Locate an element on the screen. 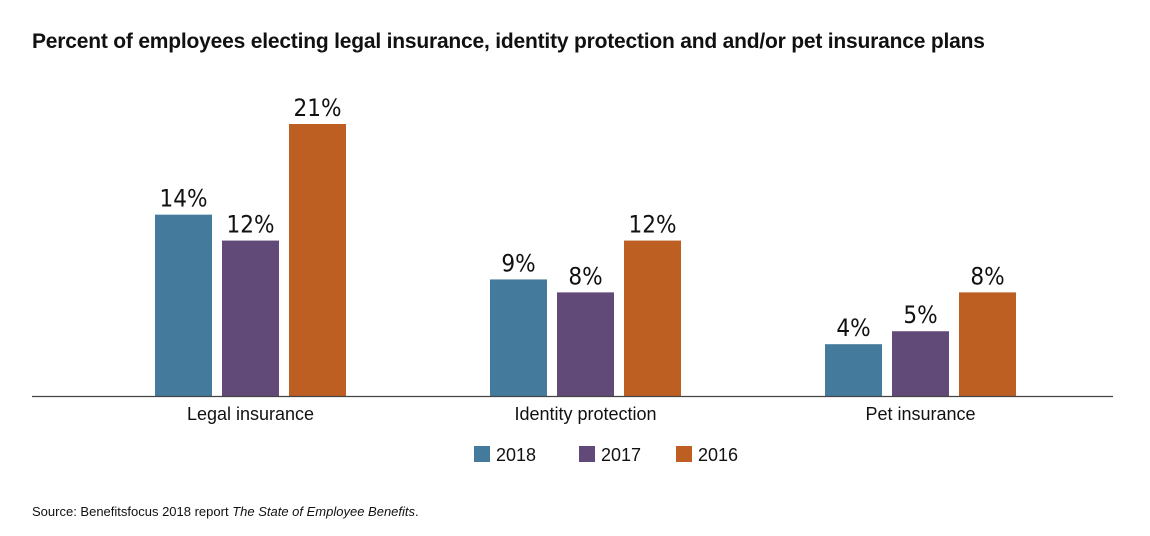  legend-label-2016: 2016 is located at coordinates (718, 455).